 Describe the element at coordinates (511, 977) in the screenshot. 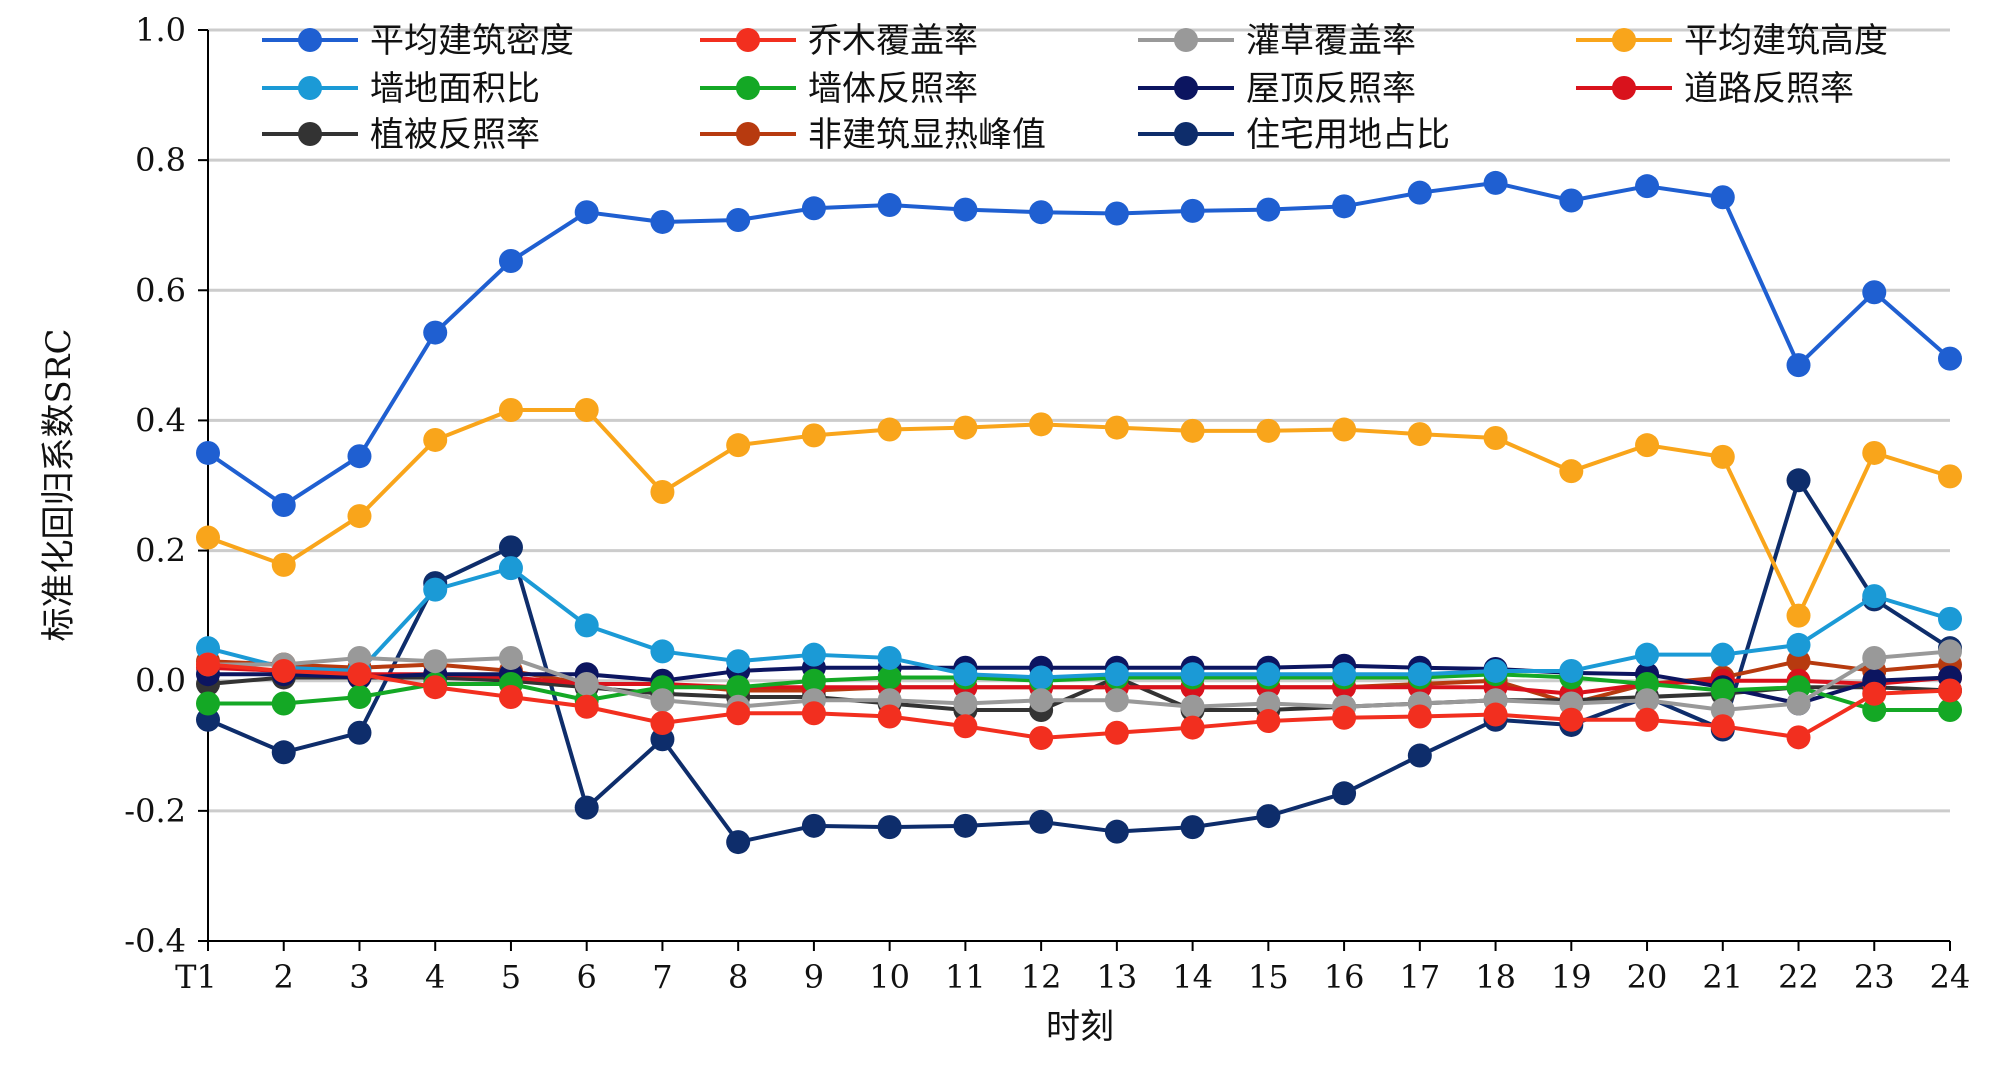

I see `x-tick-label: 5` at that location.